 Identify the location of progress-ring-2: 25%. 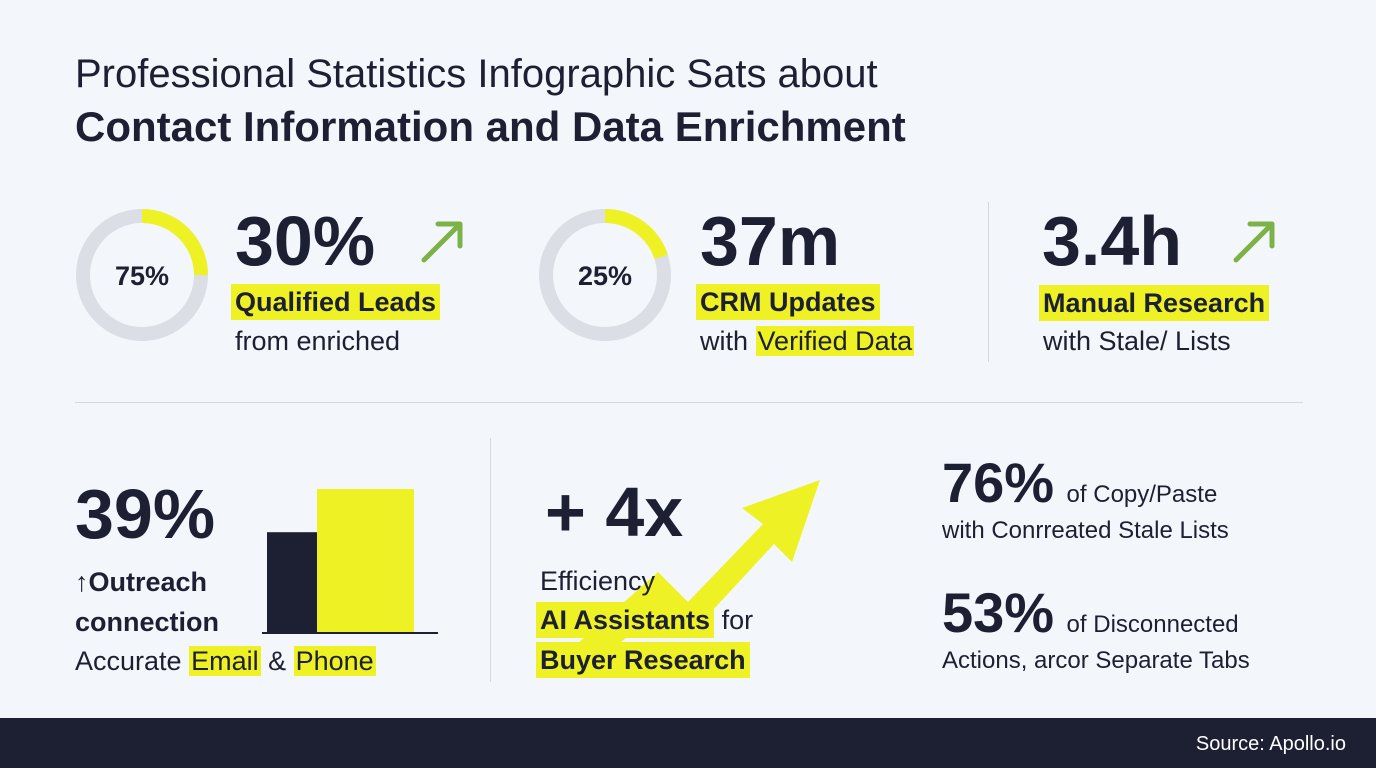
(605, 275).